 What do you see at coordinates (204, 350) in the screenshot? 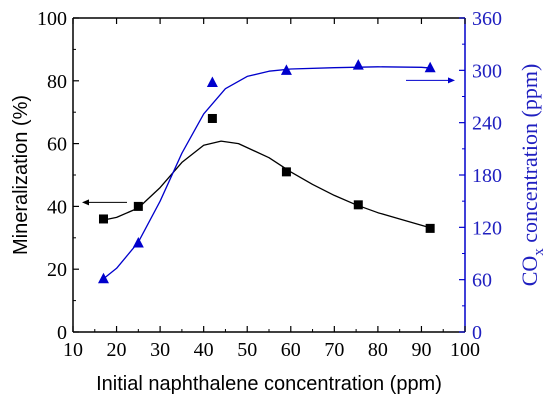
I see `x-tick-label: 40` at bounding box center [204, 350].